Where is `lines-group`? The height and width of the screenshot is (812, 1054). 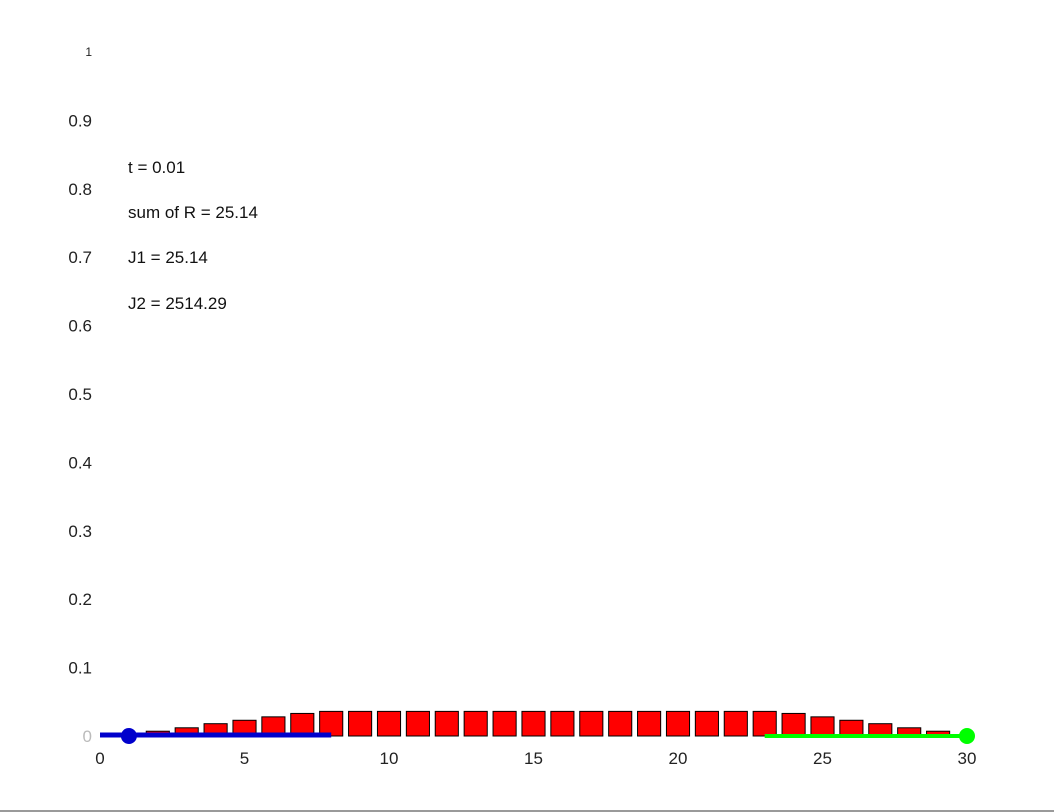 lines-group is located at coordinates (537, 736).